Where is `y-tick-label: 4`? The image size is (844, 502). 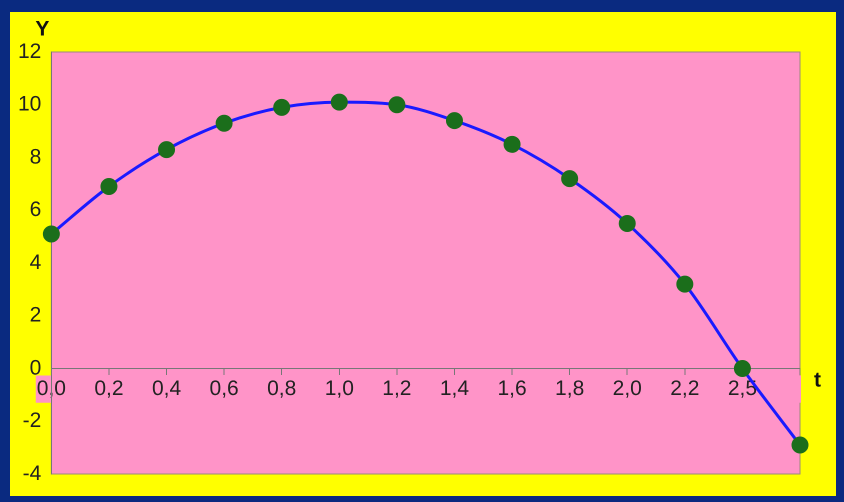 y-tick-label: 4 is located at coordinates (36, 262).